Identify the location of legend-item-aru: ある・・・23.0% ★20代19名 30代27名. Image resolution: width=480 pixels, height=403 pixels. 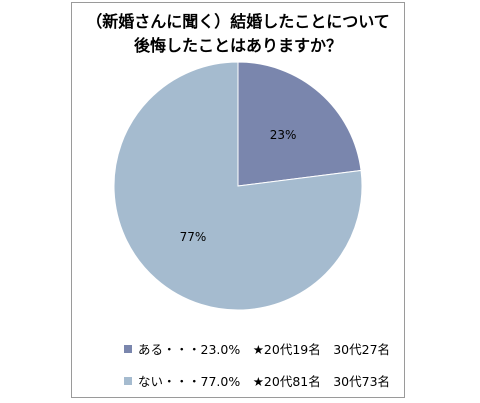
(257, 348).